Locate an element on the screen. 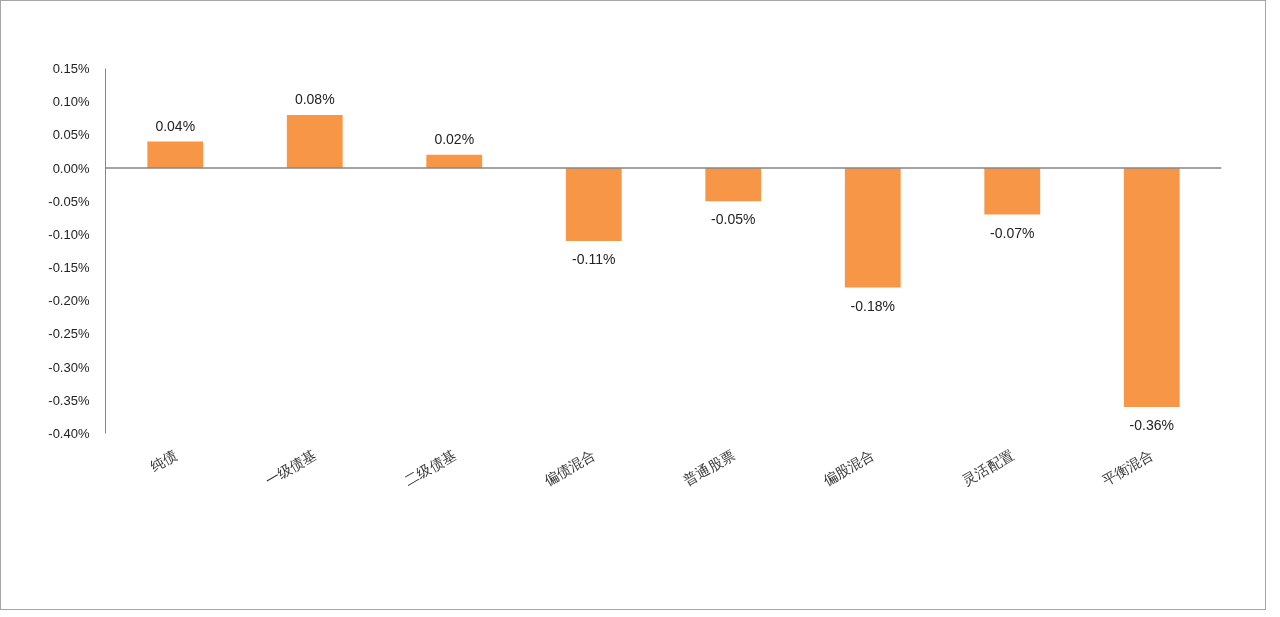 Image resolution: width=1280 pixels, height=617 pixels. x-tick-label: 一级债基 is located at coordinates (290, 467).